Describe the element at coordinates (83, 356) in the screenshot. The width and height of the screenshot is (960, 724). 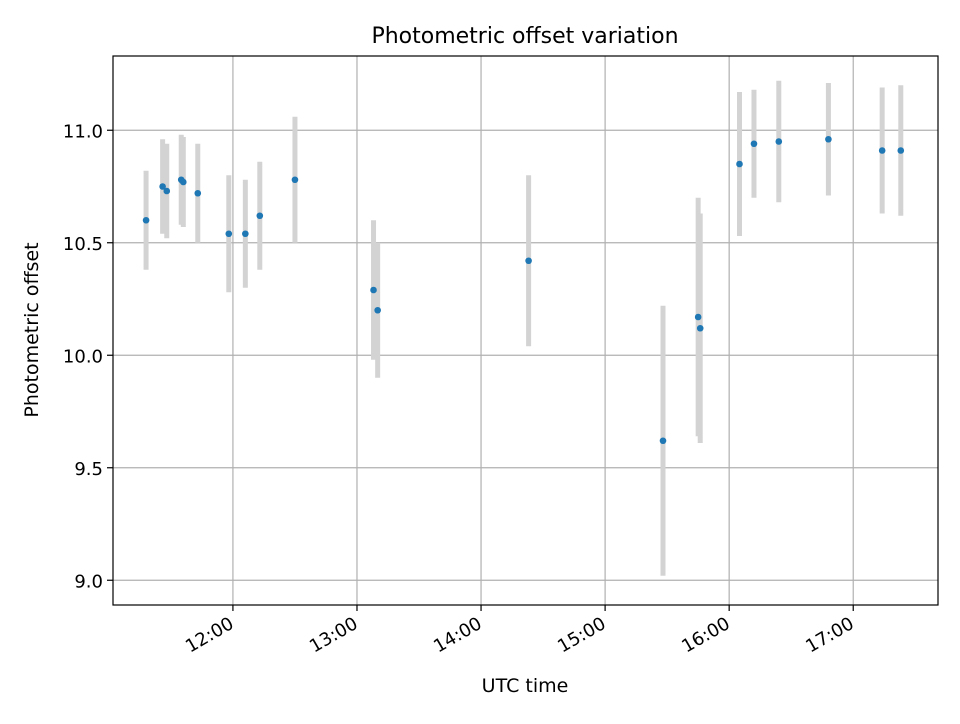
I see `y-tick-label: 10.0` at that location.